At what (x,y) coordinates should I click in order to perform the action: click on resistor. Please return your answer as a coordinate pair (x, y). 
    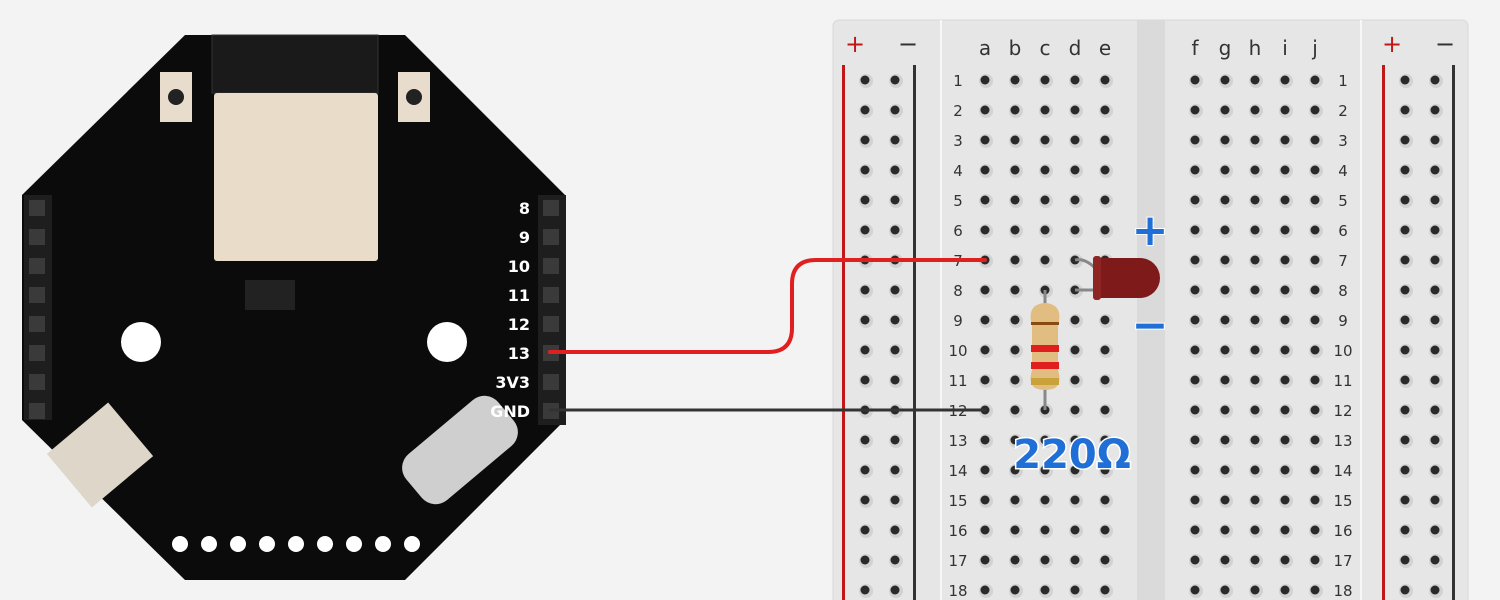
    Looking at the image, I should click on (1045, 350).